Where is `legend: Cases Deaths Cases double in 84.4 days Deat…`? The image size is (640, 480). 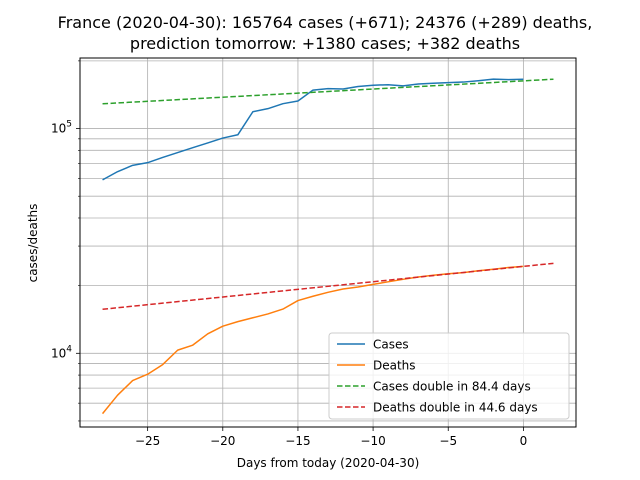
legend: Cases Deaths Cases double in 84.4 days Deat… is located at coordinates (449, 376).